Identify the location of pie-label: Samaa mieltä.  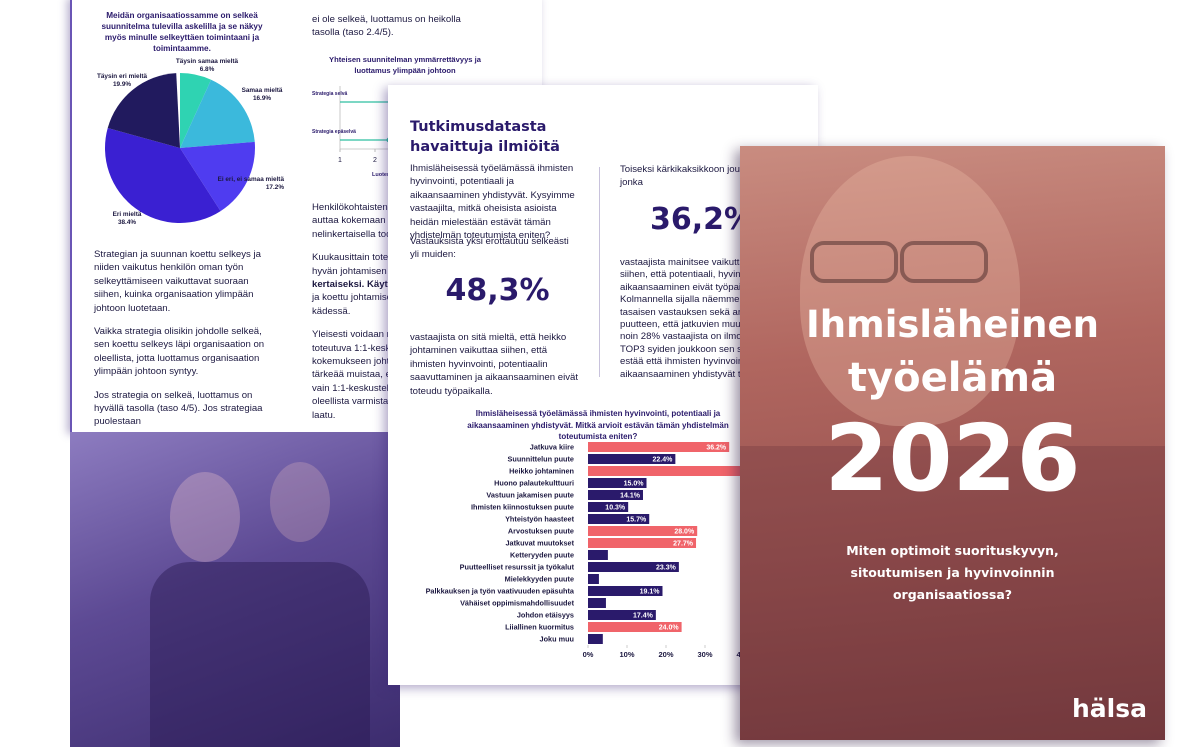
(262, 90).